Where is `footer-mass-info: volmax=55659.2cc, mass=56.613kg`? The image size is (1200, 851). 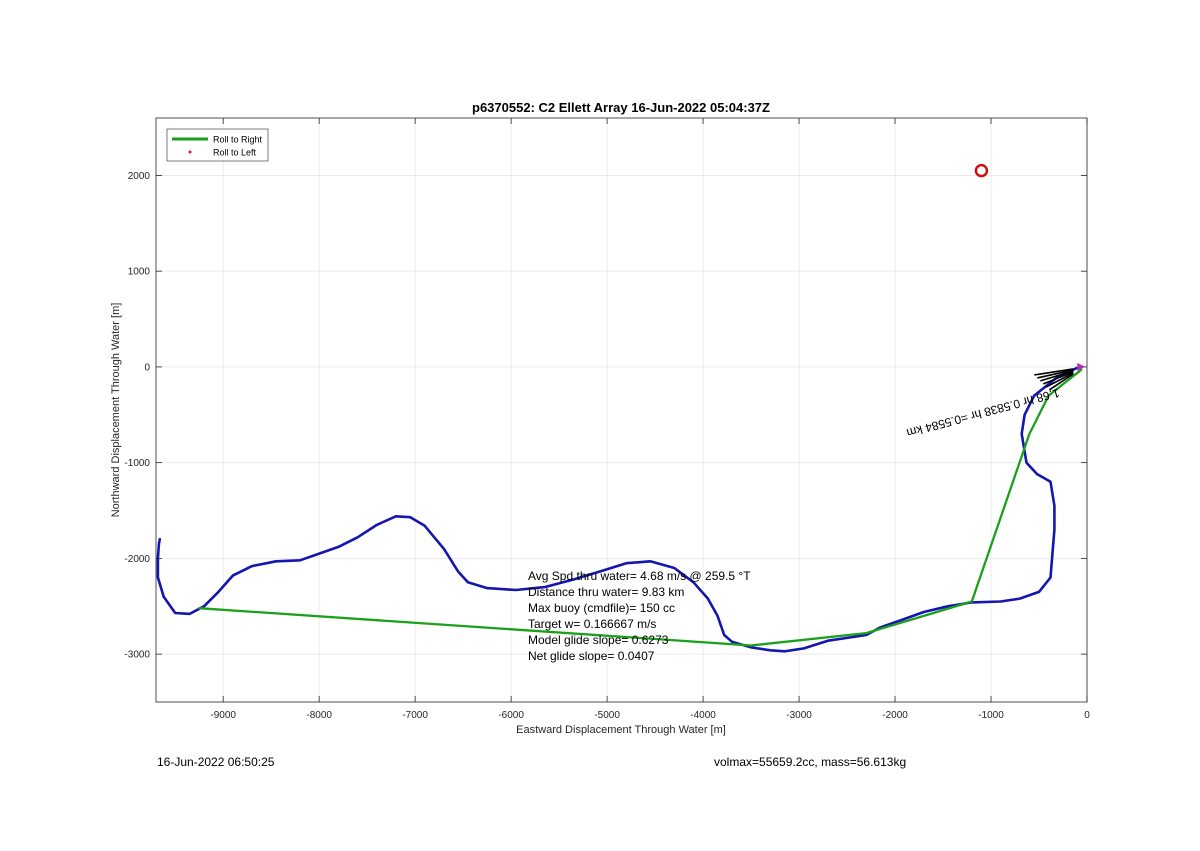 footer-mass-info: volmax=55659.2cc, mass=56.613kg is located at coordinates (810, 762).